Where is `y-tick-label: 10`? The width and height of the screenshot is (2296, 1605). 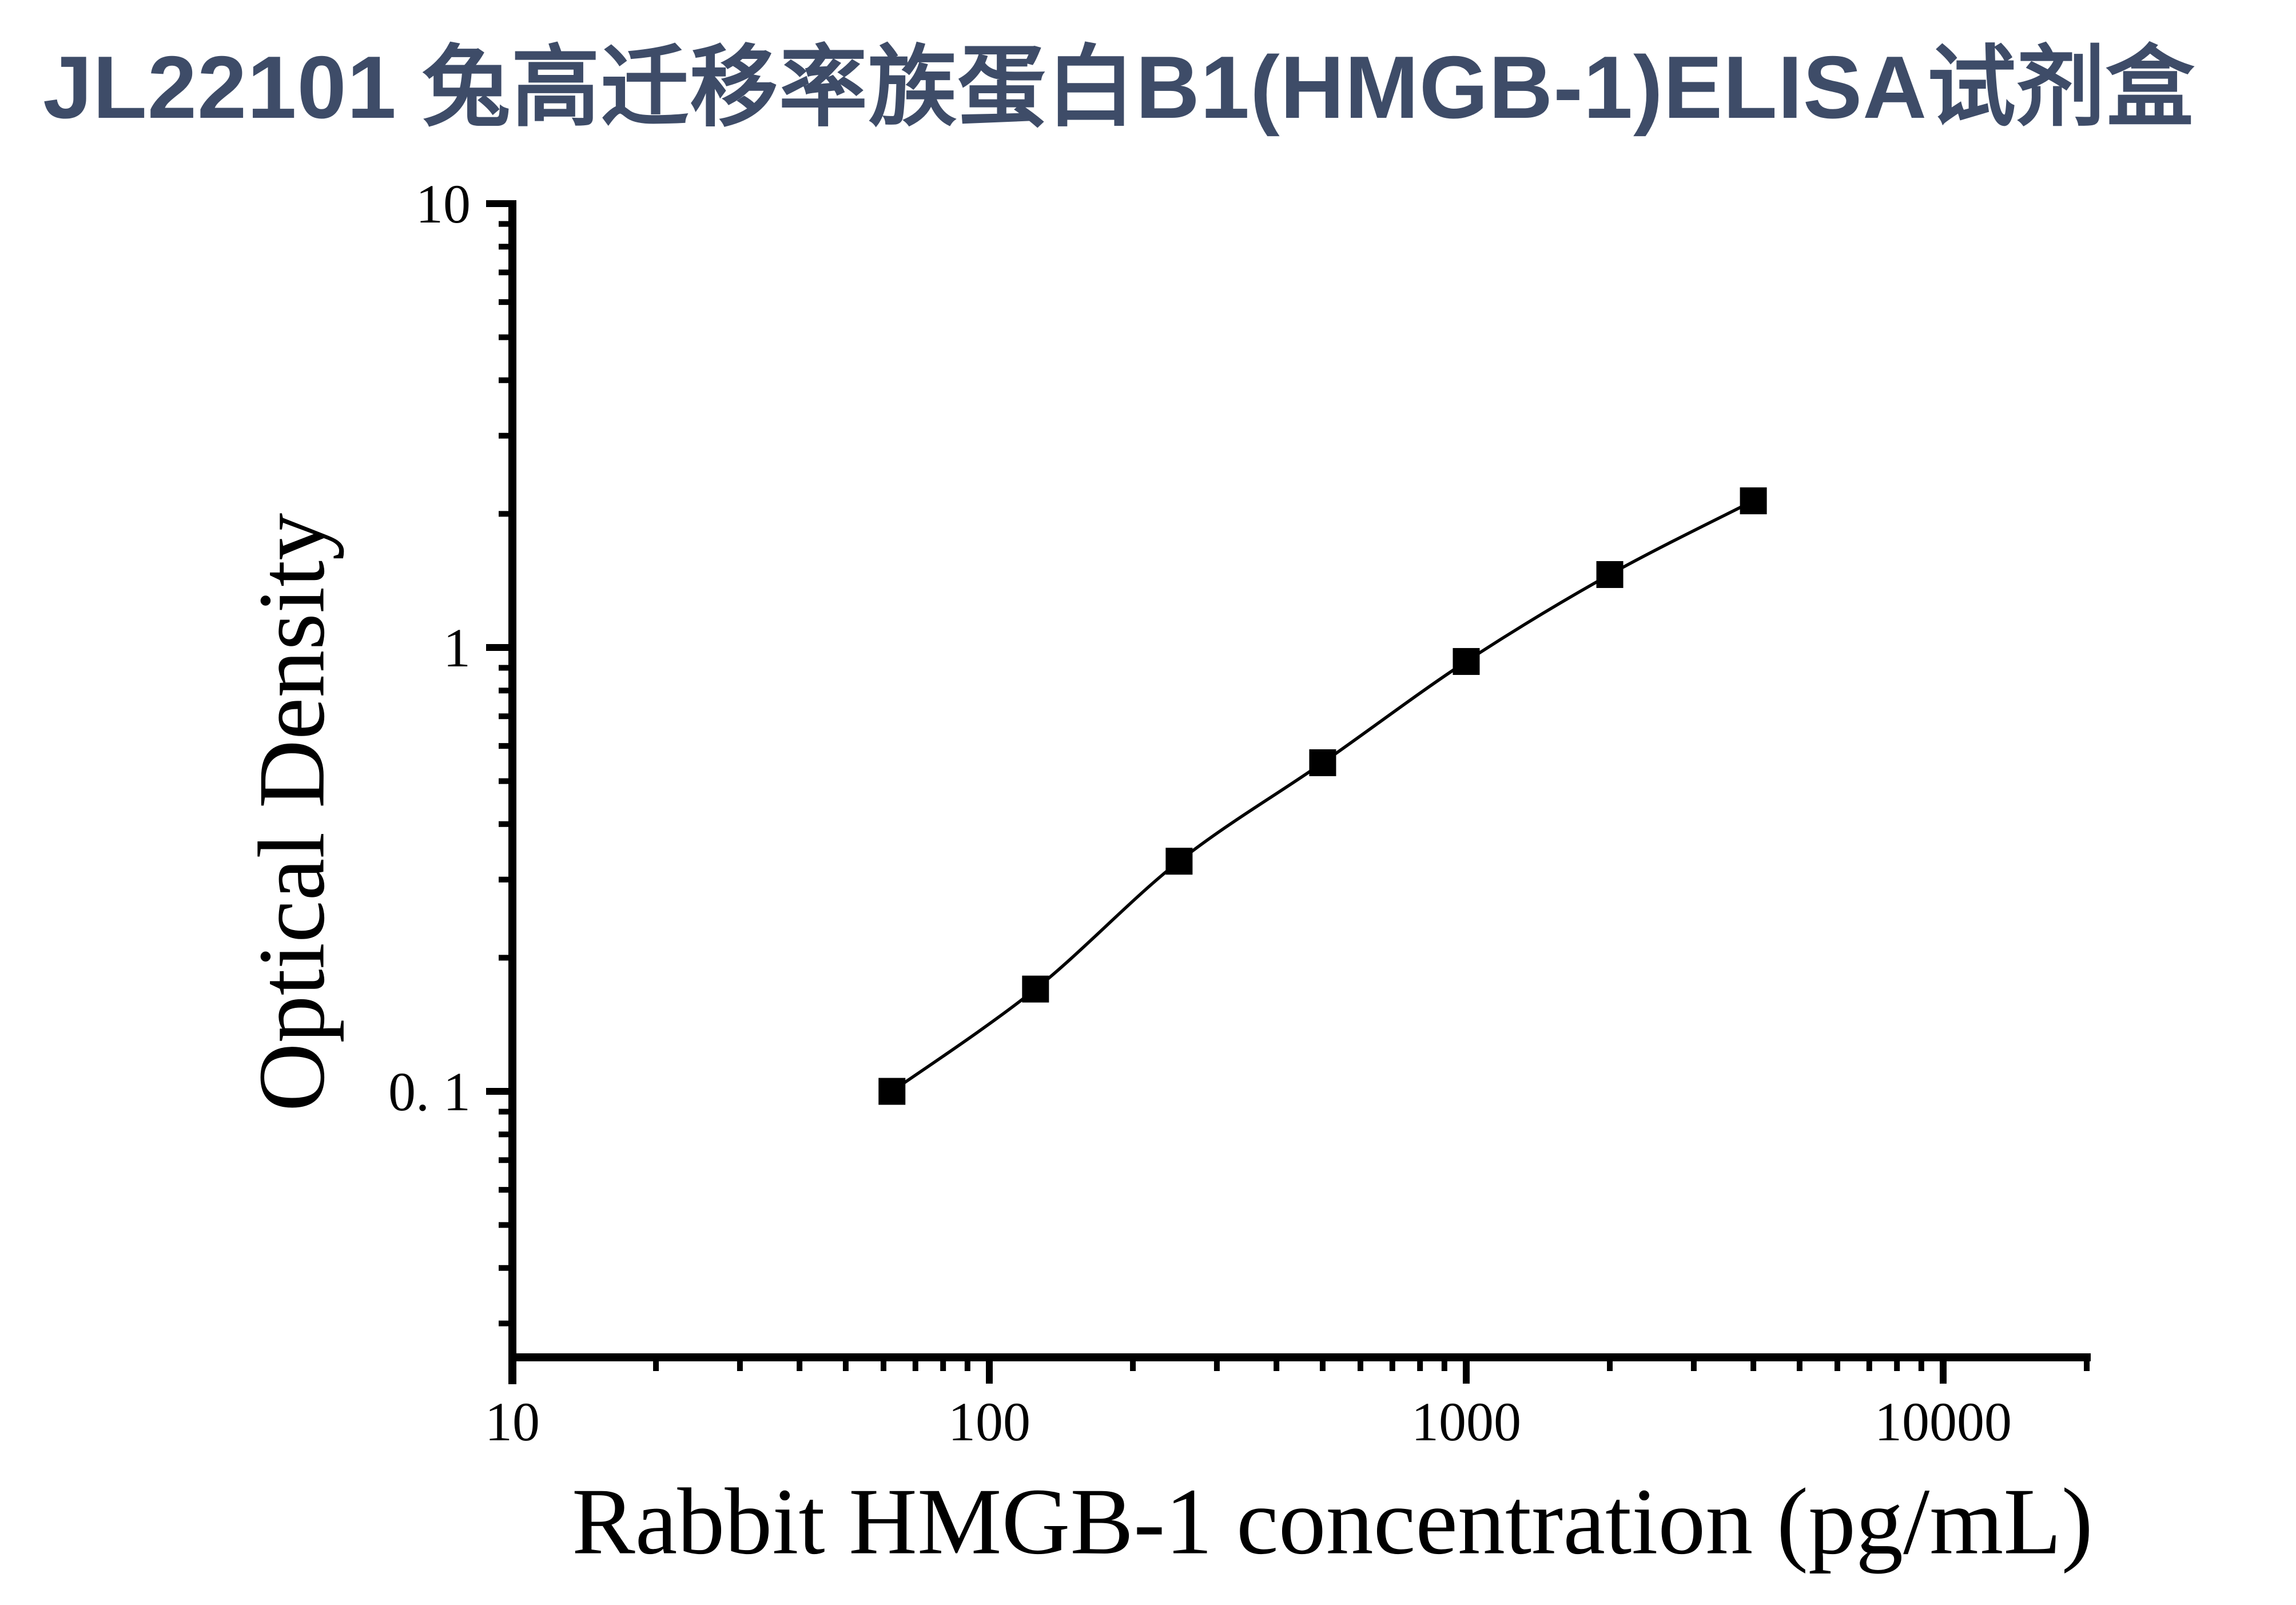 y-tick-label: 10 is located at coordinates (443, 204).